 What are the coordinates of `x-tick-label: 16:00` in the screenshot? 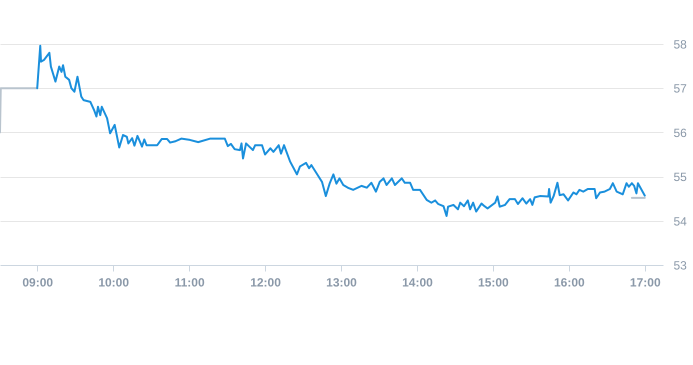 It's located at (569, 283).